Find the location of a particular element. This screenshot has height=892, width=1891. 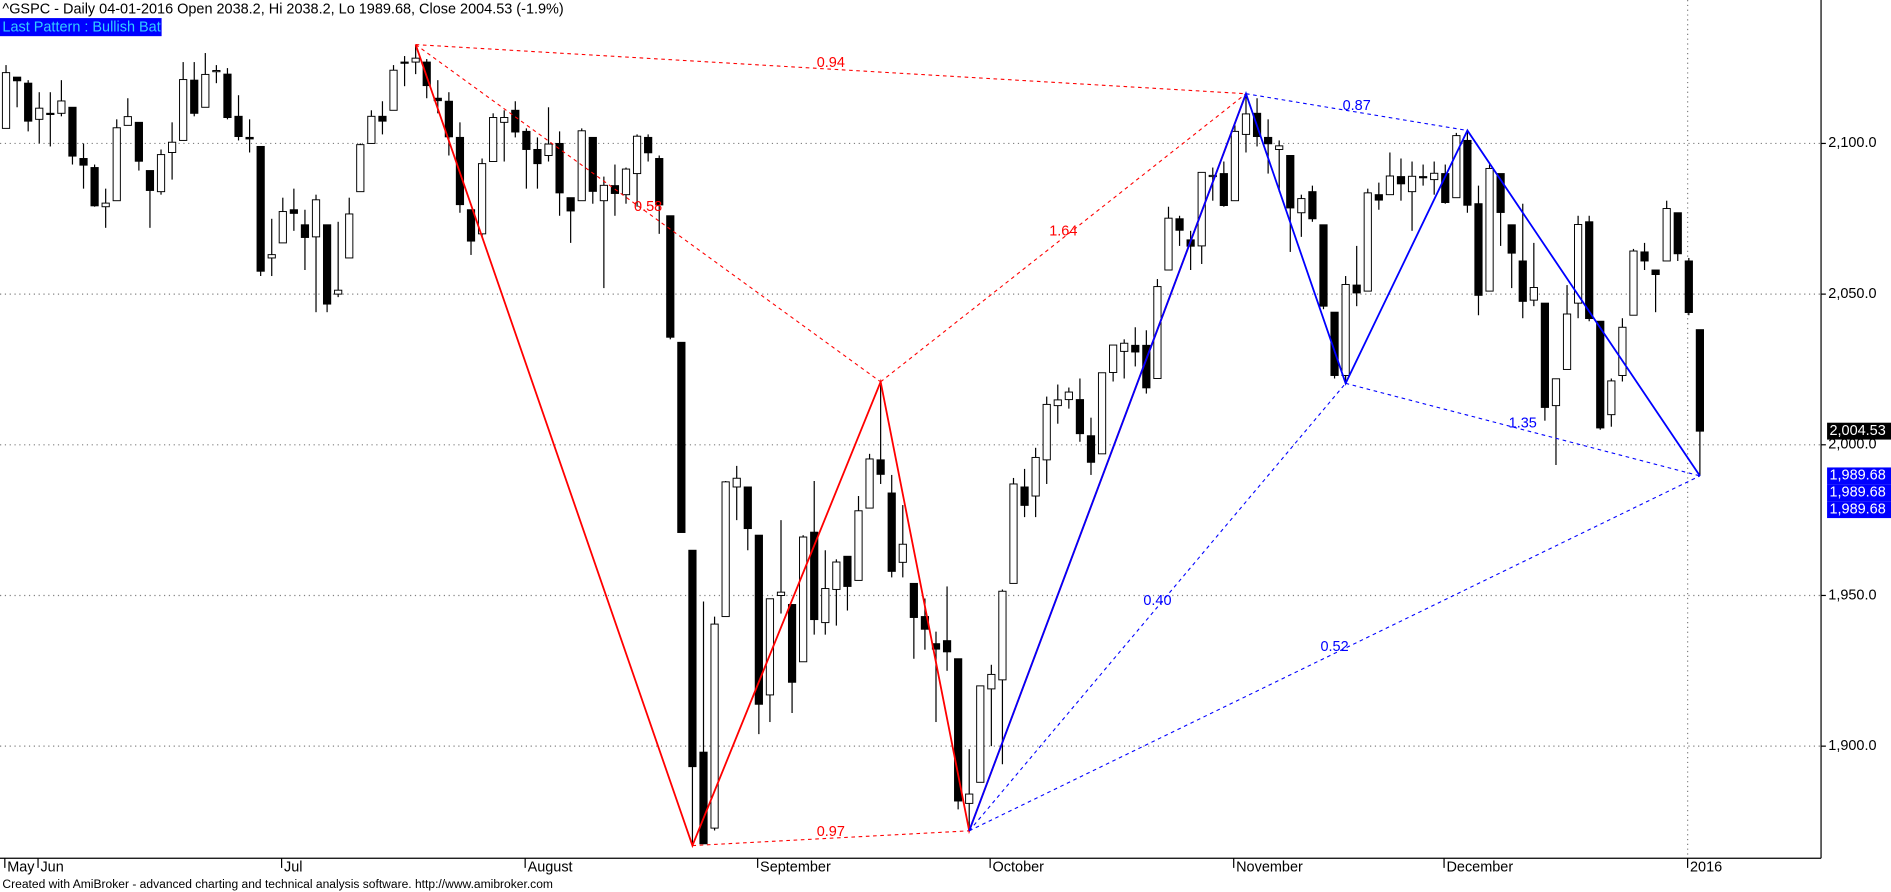

pattern-ratio-label: 1.35 is located at coordinates (1523, 423).